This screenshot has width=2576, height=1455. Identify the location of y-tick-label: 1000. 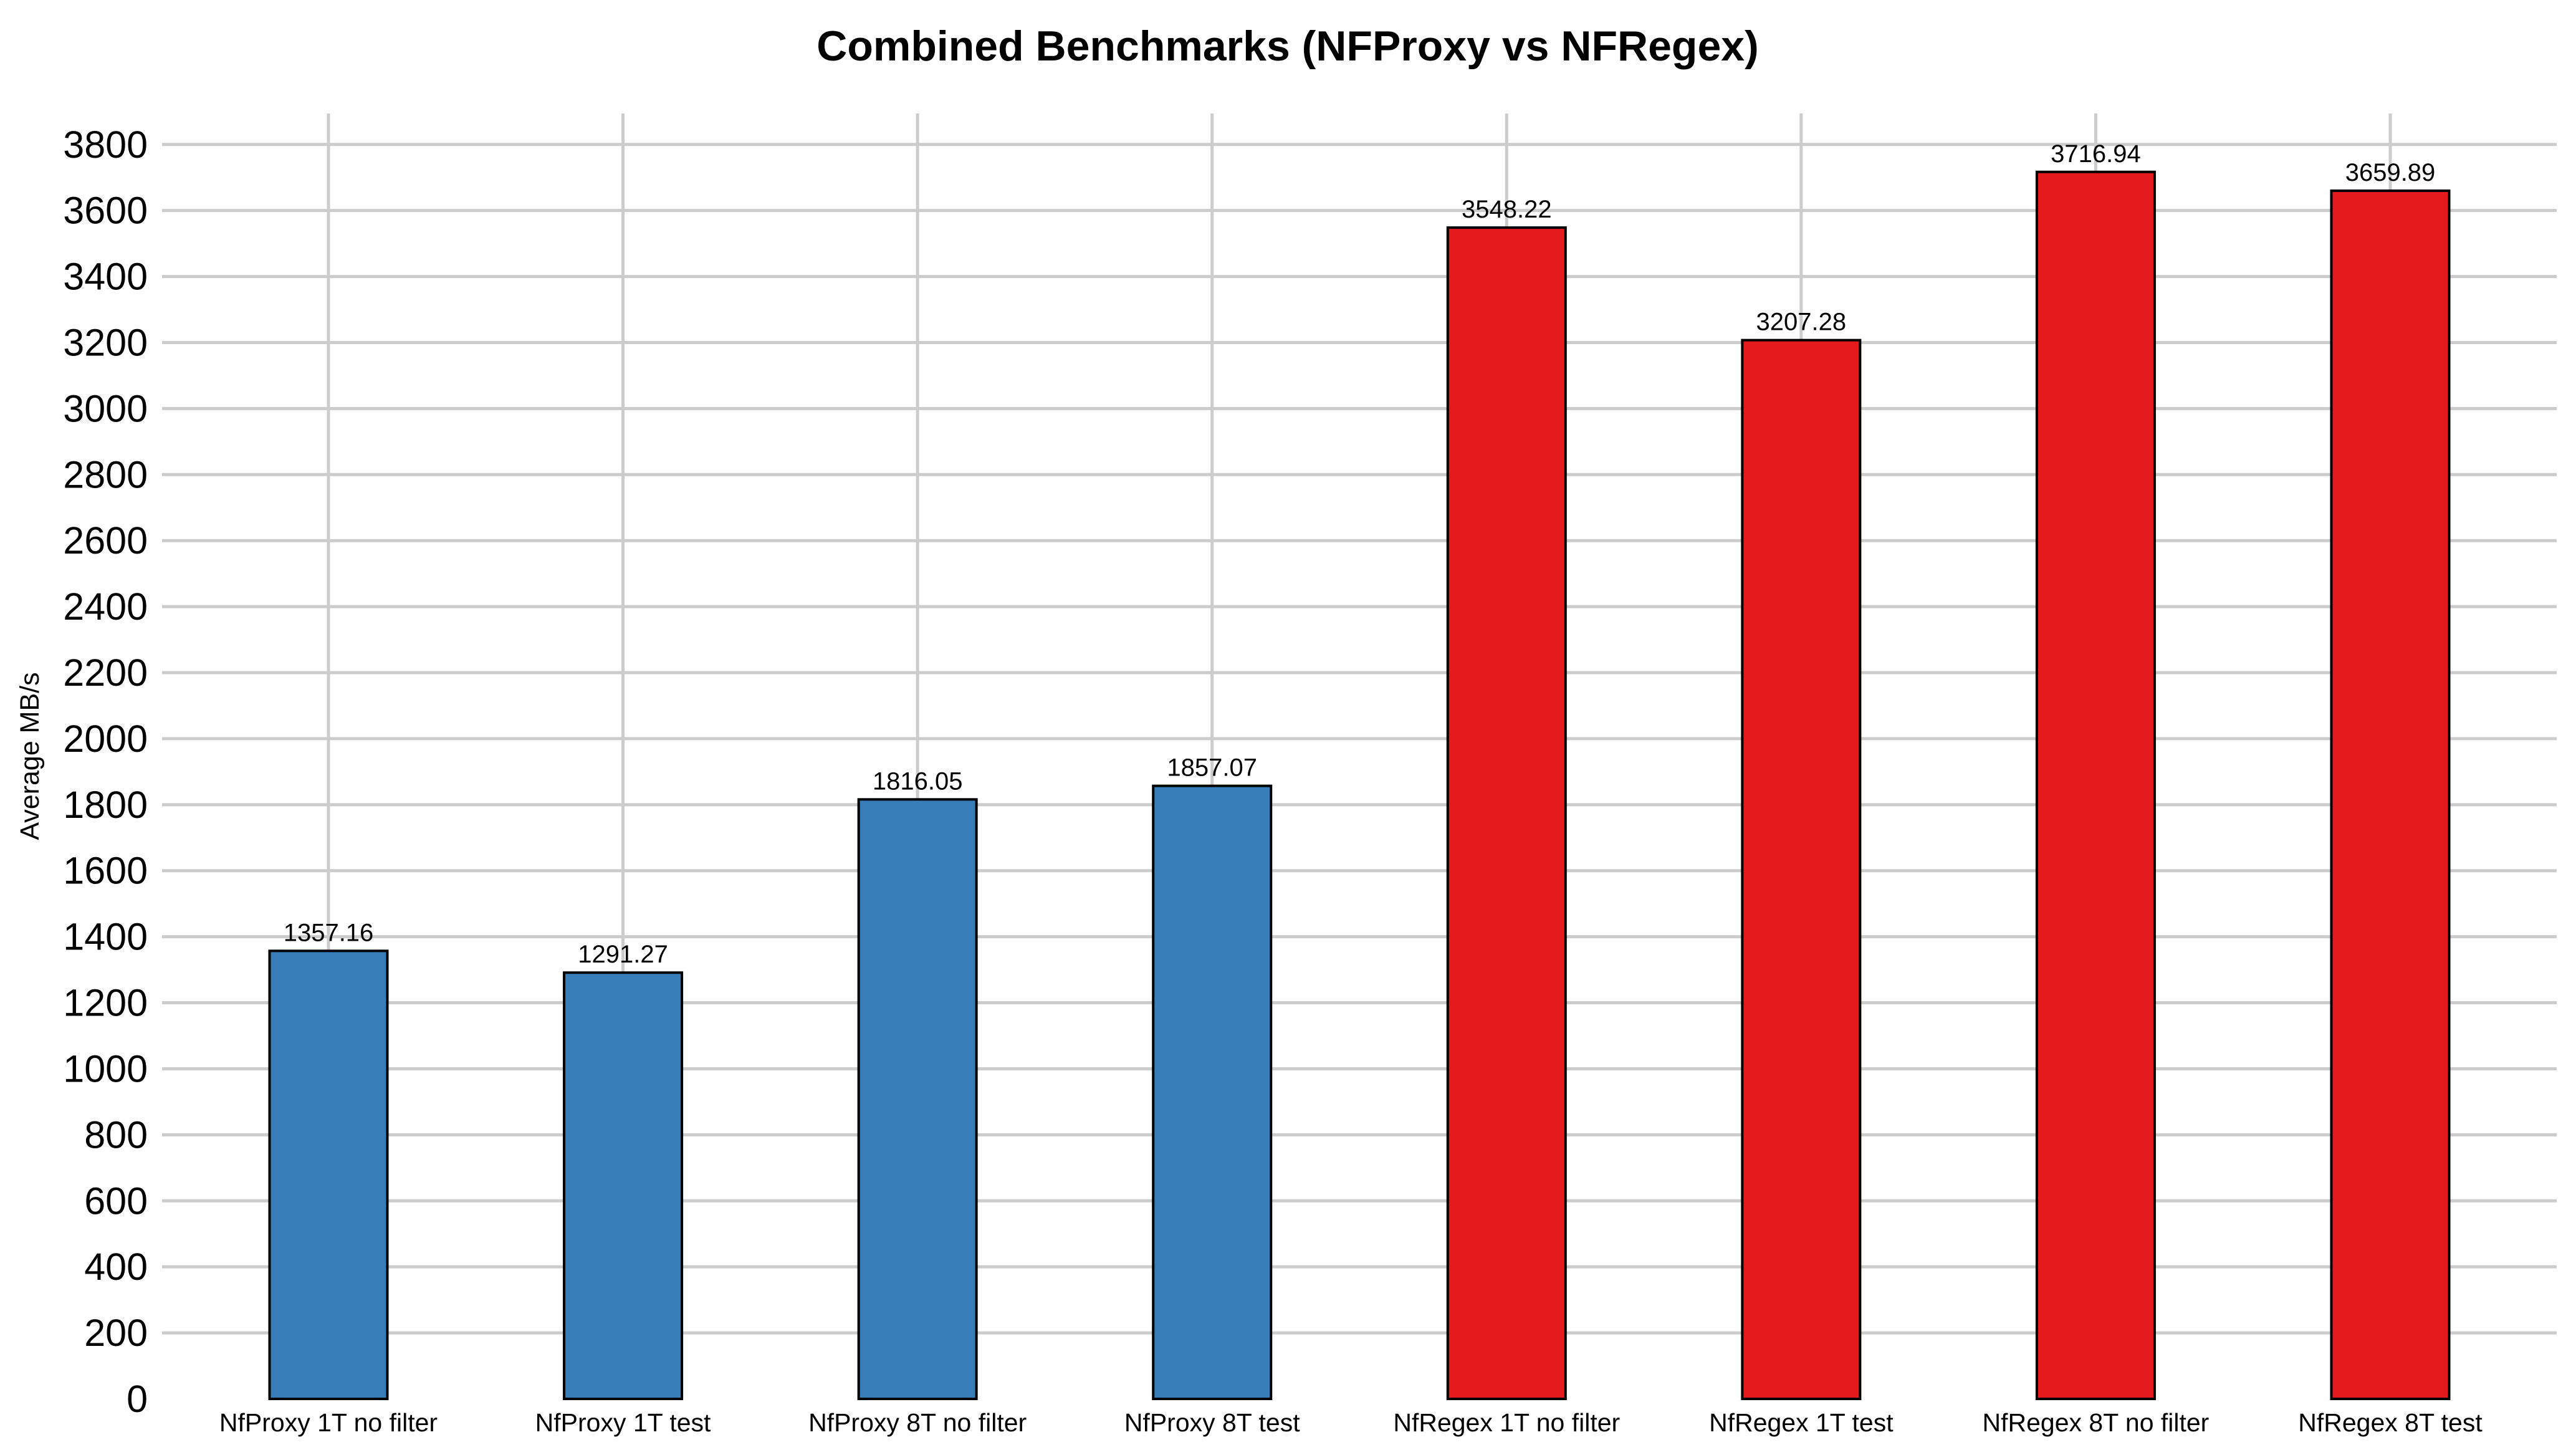
(105, 1068).